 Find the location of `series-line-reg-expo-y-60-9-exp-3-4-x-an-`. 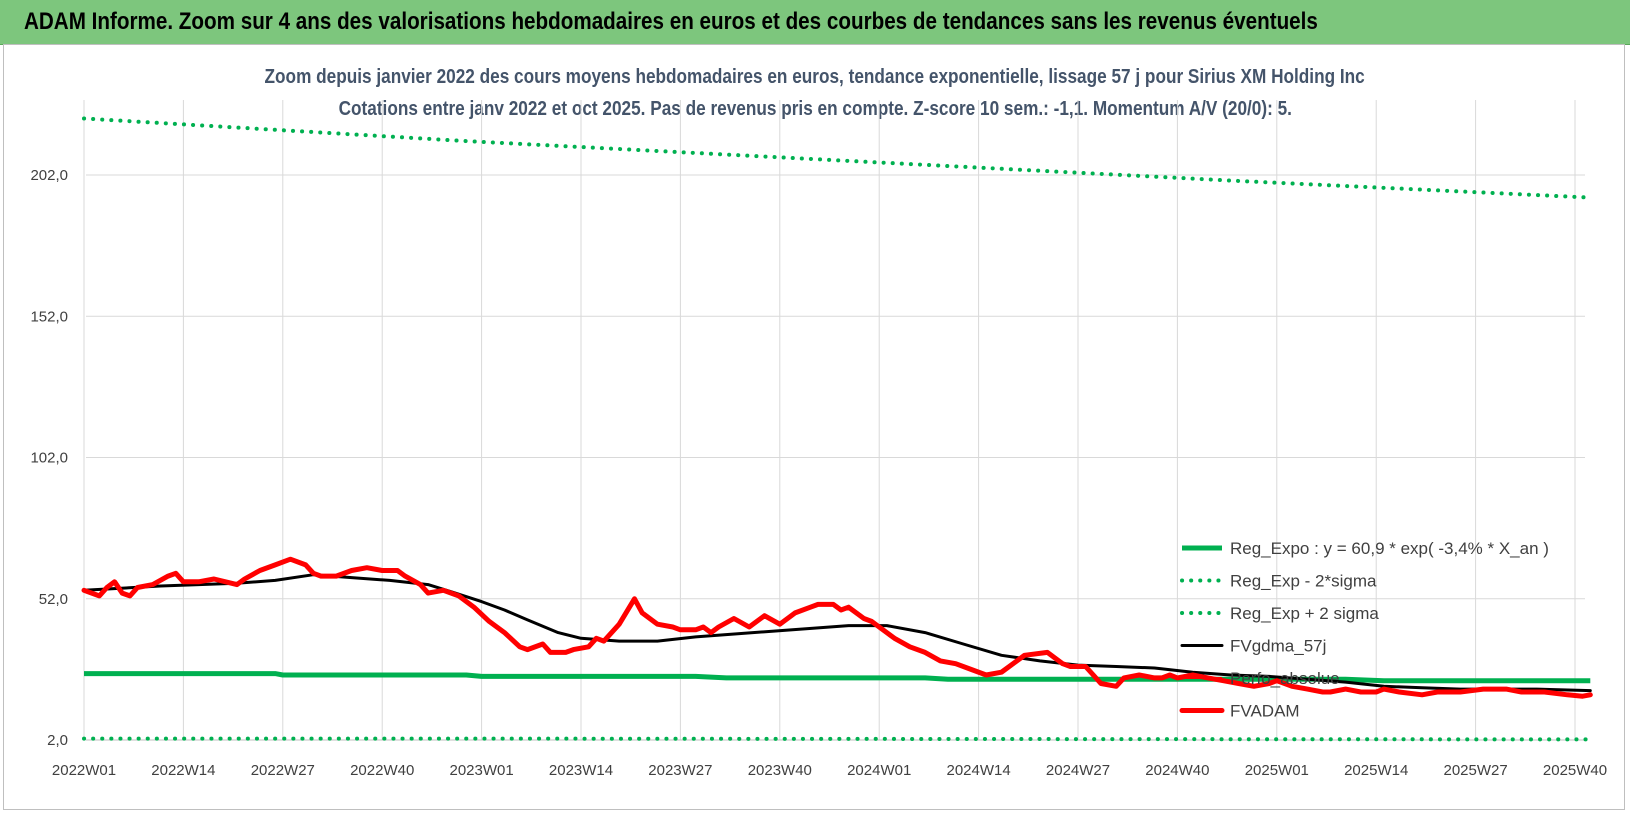

series-line-reg-expo-y-60-9-exp-3-4-x-an- is located at coordinates (837, 677).